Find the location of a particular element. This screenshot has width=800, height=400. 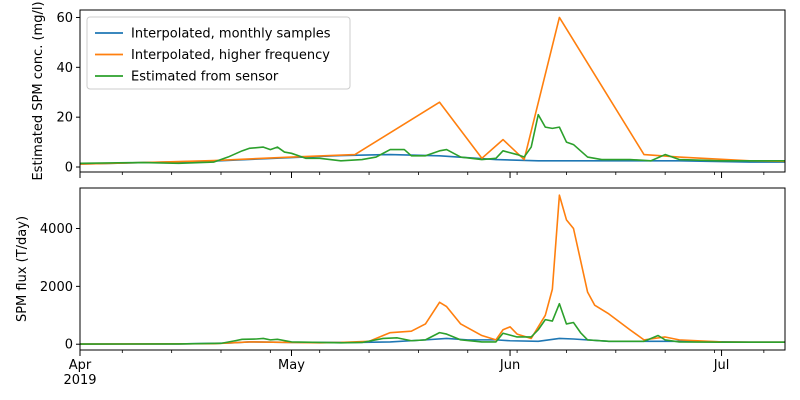

legend-entry: Interpolated, monthly samples is located at coordinates (231, 34).